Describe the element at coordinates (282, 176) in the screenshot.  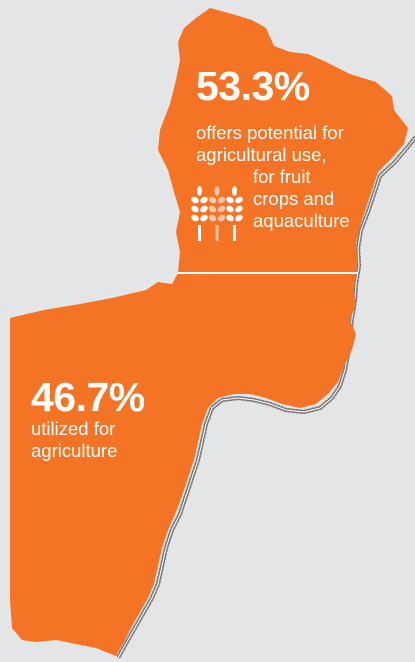
I see `upper-description-line: for fruit` at that location.